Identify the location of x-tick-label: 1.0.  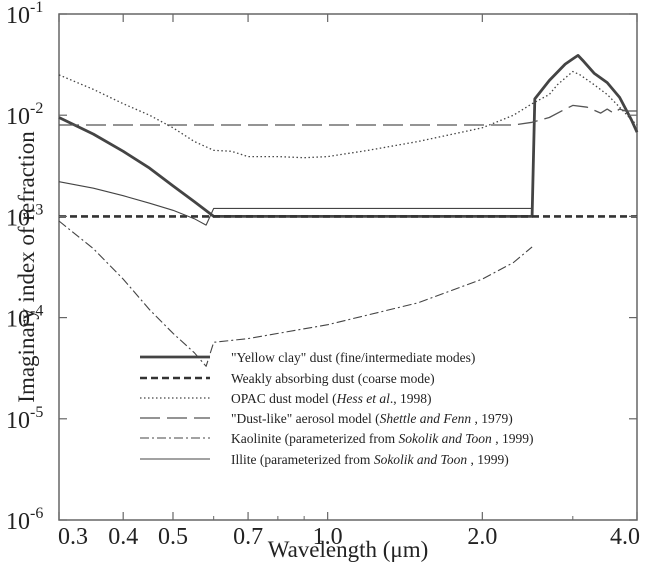
(328, 537).